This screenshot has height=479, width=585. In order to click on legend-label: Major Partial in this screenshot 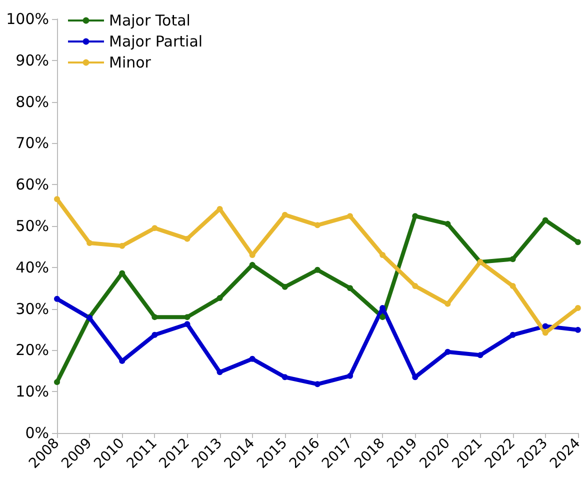, I will do `click(156, 41)`.